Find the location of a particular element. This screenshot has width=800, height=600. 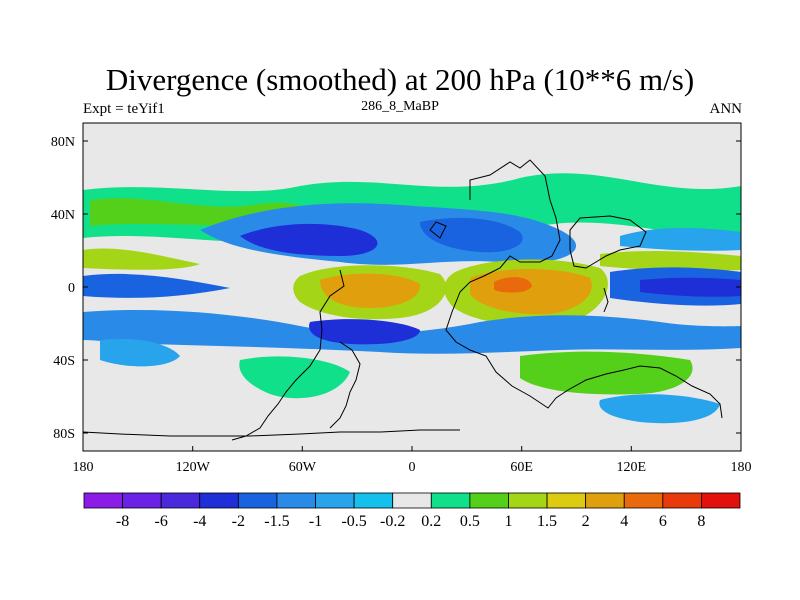

coastline-indonesia is located at coordinates (606, 300).